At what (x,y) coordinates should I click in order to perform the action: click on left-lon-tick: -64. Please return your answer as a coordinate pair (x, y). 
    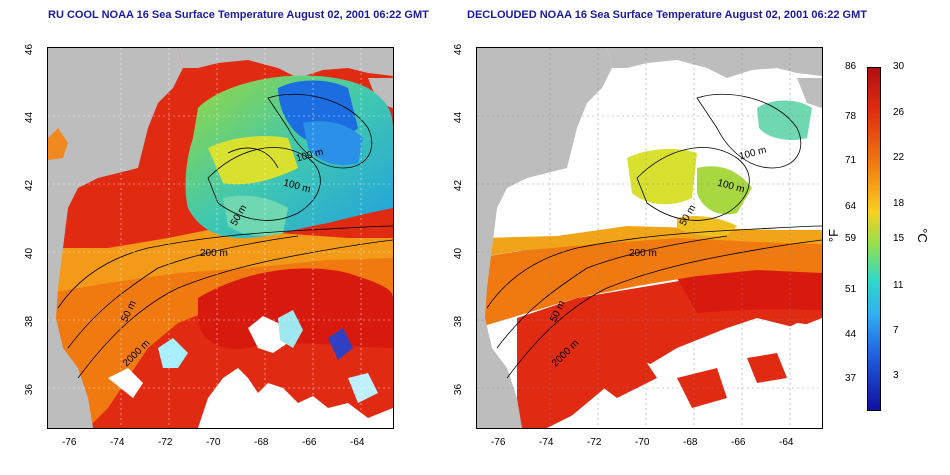
    Looking at the image, I should click on (357, 442).